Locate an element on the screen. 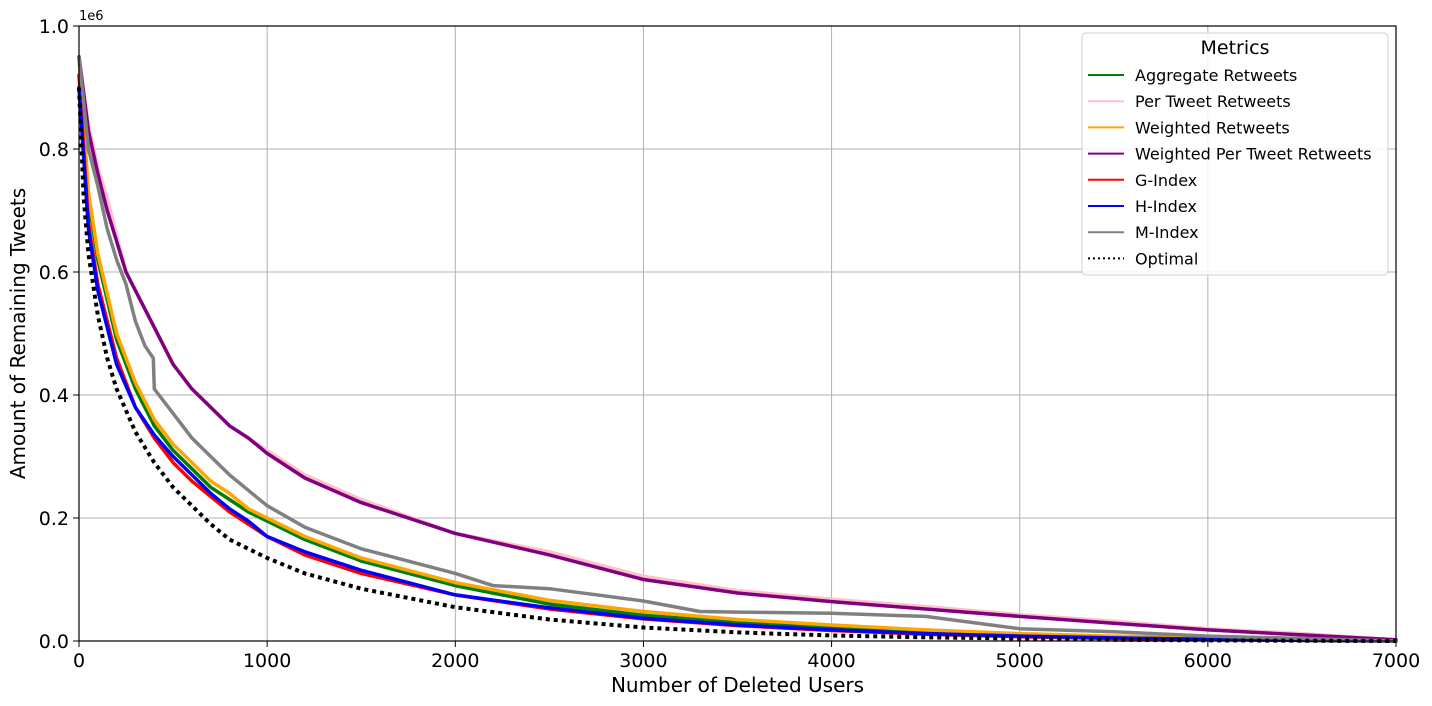 The width and height of the screenshot is (1432, 706). y-tick-label: 0.4 is located at coordinates (54, 396).